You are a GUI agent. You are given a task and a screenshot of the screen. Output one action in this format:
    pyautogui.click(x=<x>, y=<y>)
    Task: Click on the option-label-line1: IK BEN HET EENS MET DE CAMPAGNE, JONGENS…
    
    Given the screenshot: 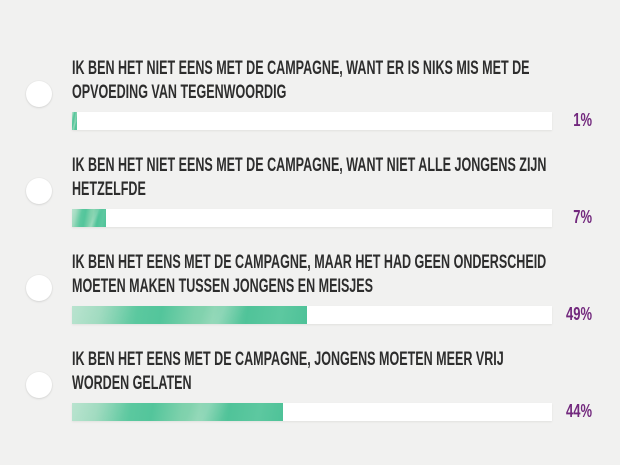 What is the action you would take?
    pyautogui.click(x=288, y=359)
    